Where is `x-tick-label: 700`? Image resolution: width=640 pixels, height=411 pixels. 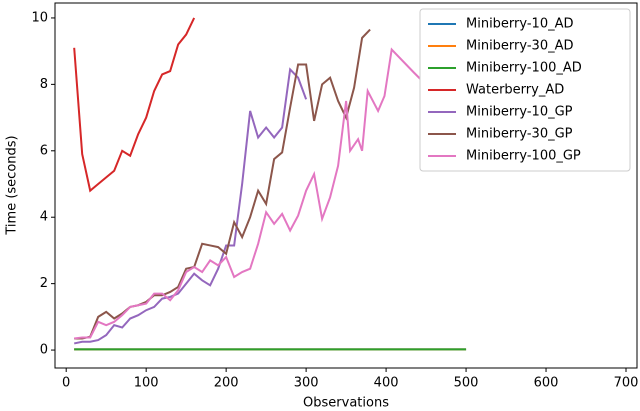
x-tick-label: 700 is located at coordinates (626, 383).